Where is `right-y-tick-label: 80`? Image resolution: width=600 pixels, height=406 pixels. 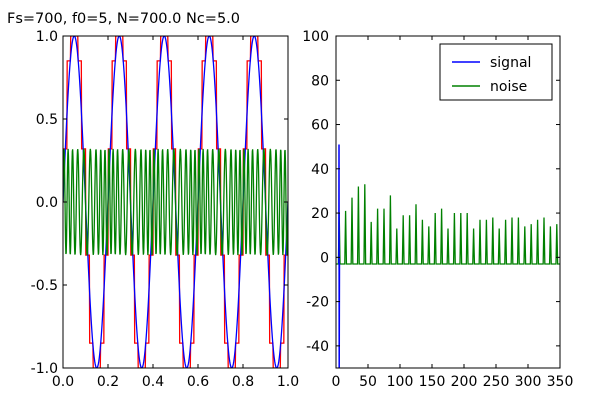
right-y-tick-label: 80 is located at coordinates (320, 81).